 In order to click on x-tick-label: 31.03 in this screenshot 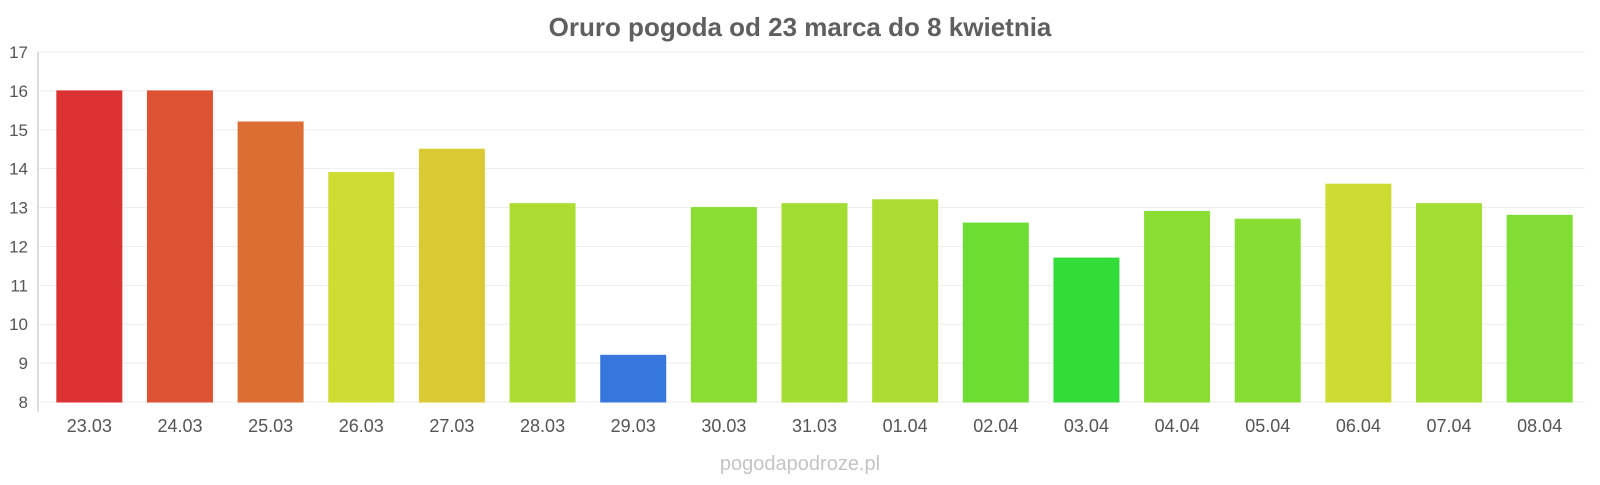, I will do `click(814, 426)`.